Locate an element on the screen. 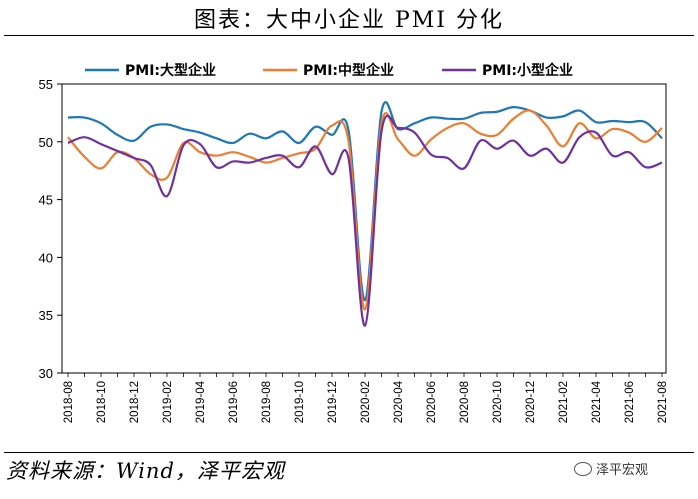  y-tick-label: 35 is located at coordinates (46, 315).